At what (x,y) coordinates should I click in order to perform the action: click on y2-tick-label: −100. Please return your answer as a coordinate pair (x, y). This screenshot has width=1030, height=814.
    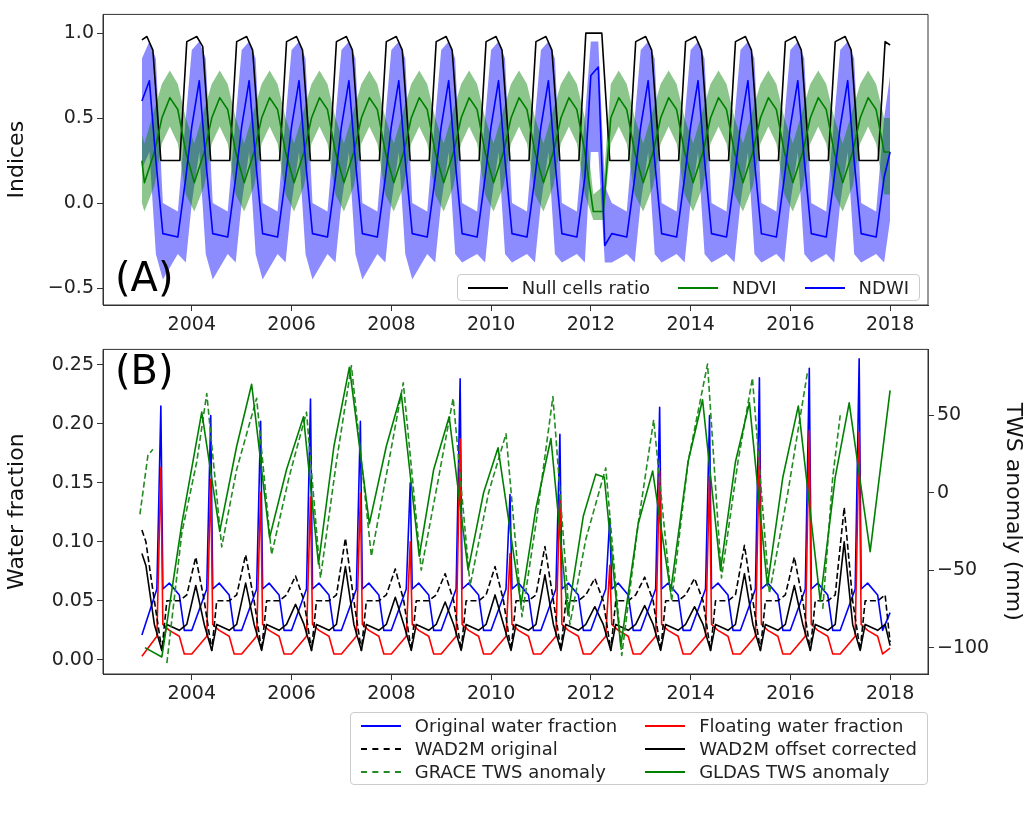
    Looking at the image, I should click on (963, 645).